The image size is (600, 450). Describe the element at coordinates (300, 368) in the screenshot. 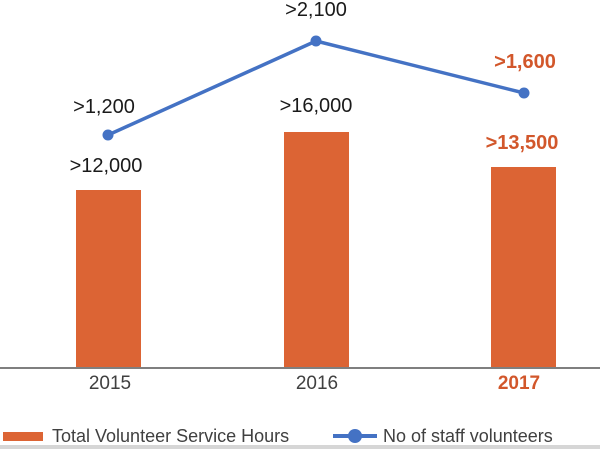

I see `x-axis-line` at that location.